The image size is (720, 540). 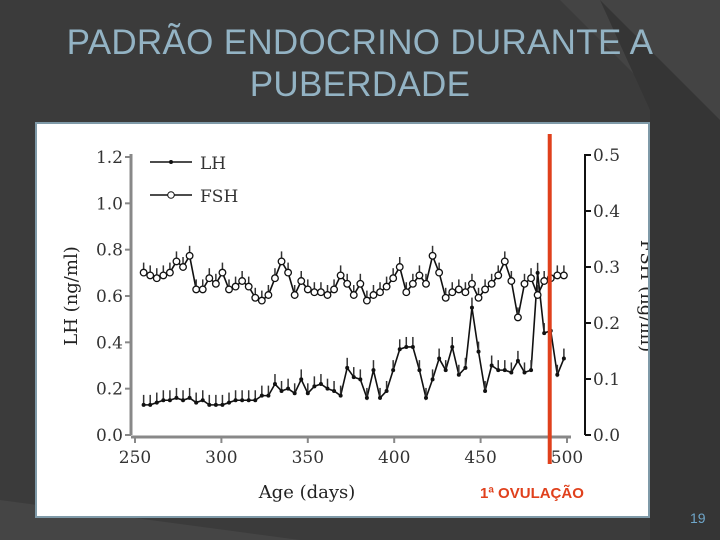 What do you see at coordinates (394, 458) in the screenshot?
I see `x-tick-label: 400` at bounding box center [394, 458].